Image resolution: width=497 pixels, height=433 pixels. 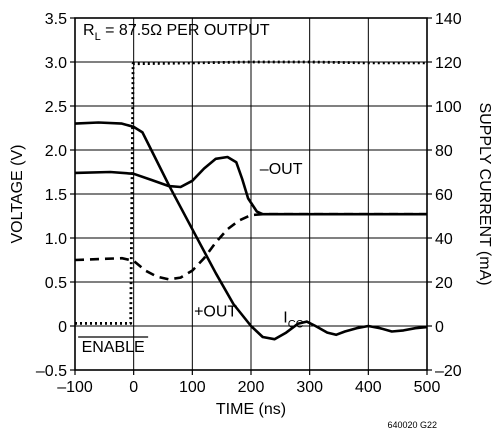 I want to click on y-tick-label: 0.5, so click(x=56, y=283).